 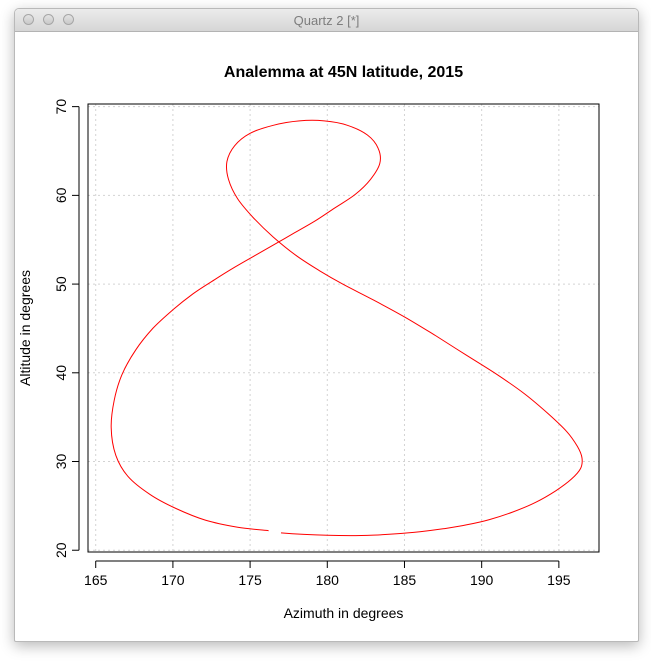 I want to click on close-window-button, so click(x=28, y=19).